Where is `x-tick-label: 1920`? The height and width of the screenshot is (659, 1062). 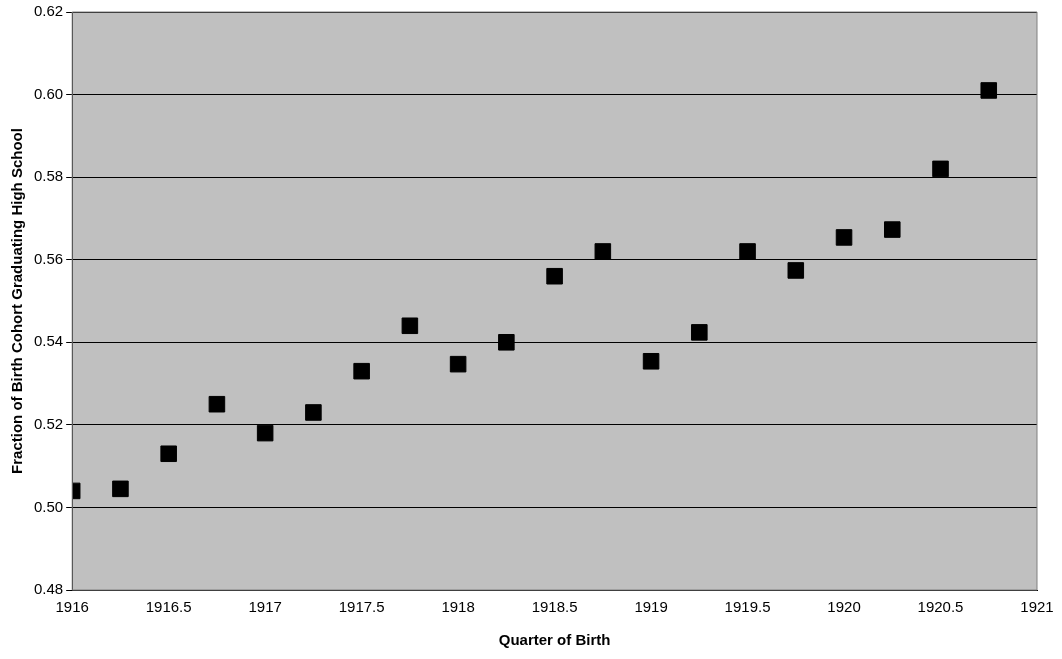 x-tick-label: 1920 is located at coordinates (844, 607).